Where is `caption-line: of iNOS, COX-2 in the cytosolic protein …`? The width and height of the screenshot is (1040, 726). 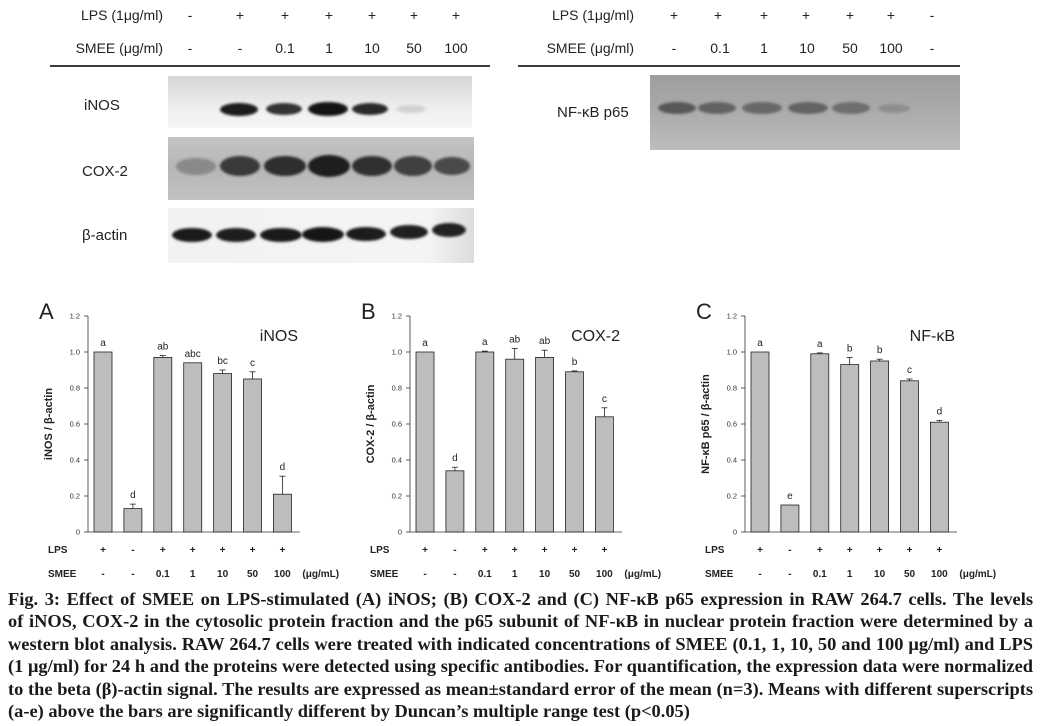 caption-line: of iNOS, COX-2 in the cytosolic protein … is located at coordinates (520, 621).